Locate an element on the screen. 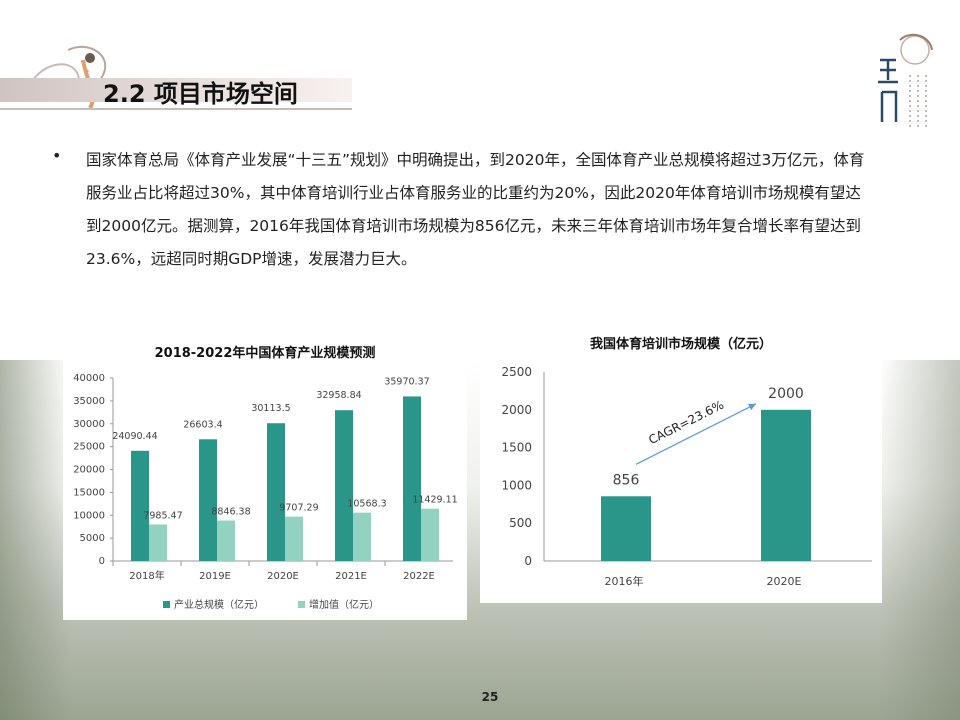  data-label: 9707.29 is located at coordinates (298, 508).